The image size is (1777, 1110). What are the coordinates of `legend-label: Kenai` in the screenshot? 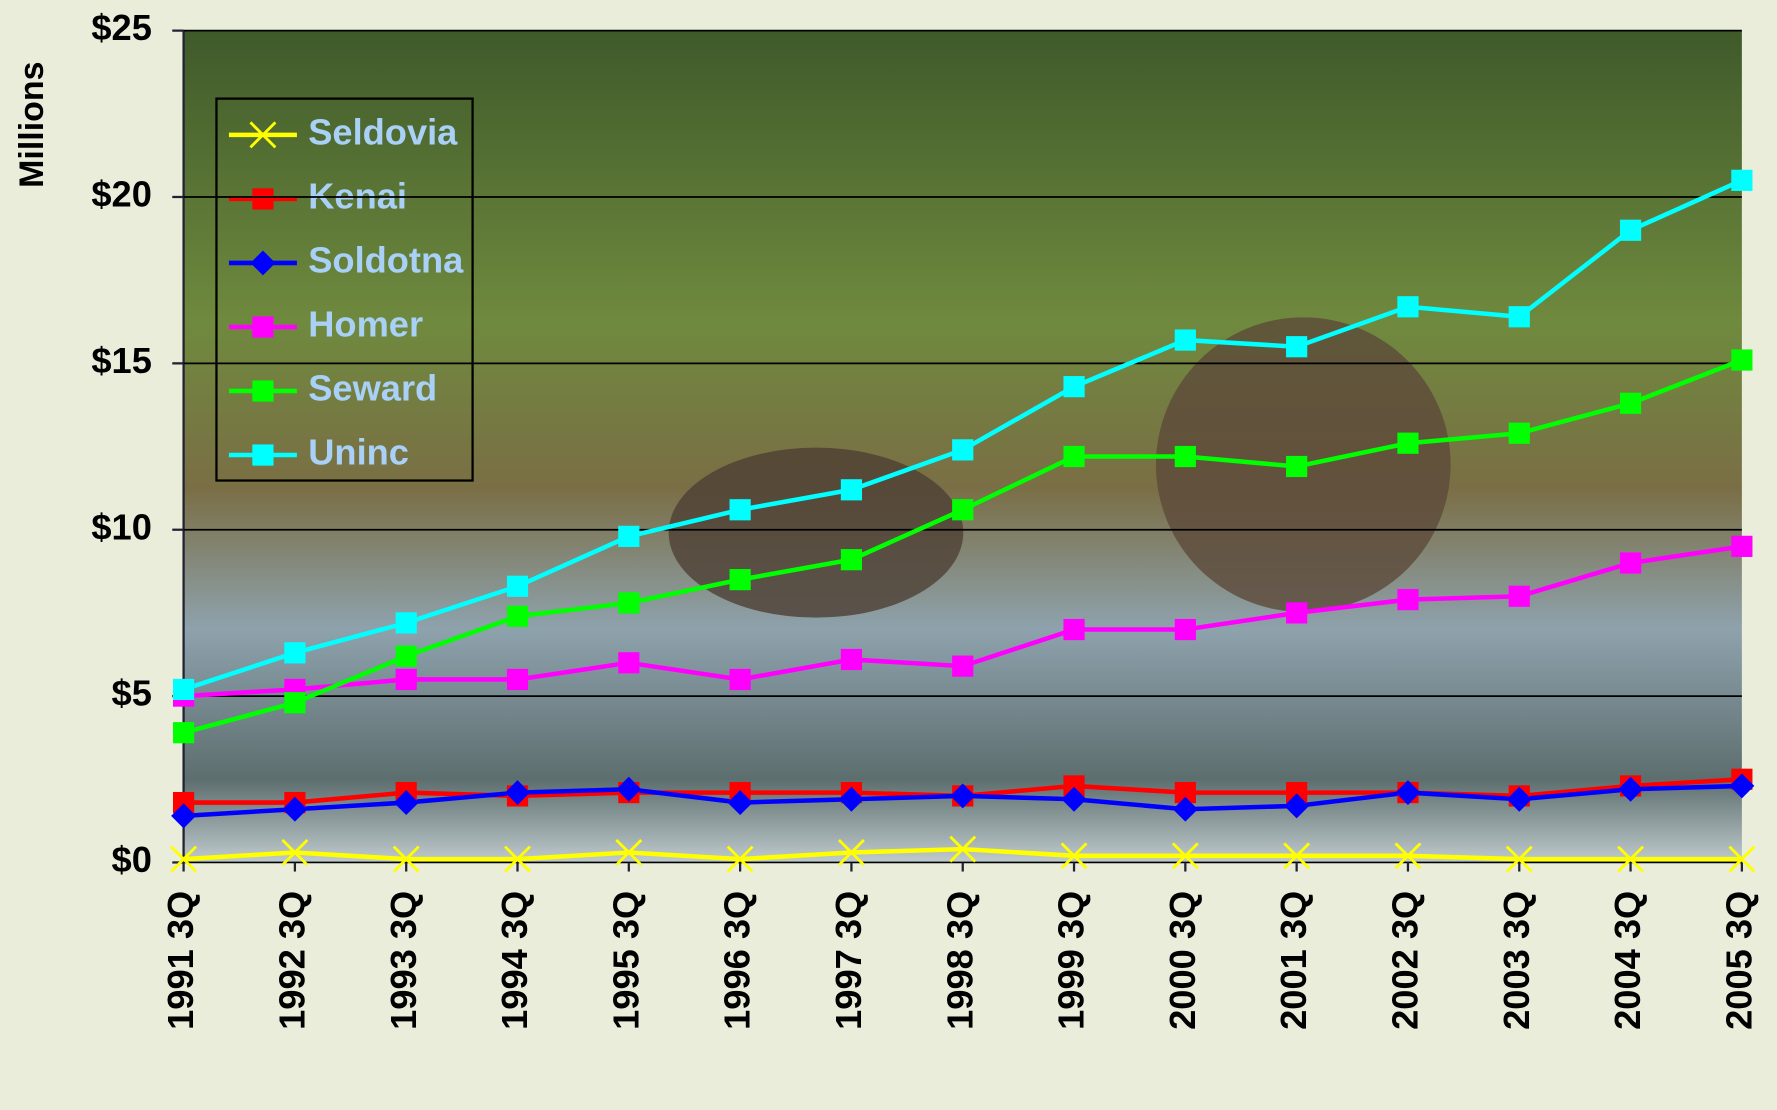 It's located at (357, 195).